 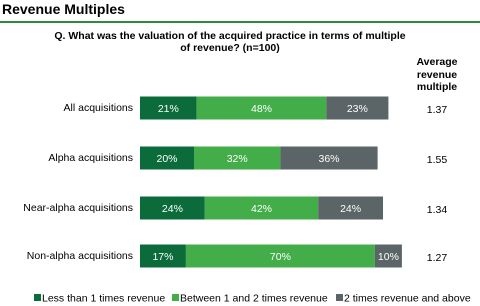 I want to click on value-label: 32%, so click(x=237, y=159).